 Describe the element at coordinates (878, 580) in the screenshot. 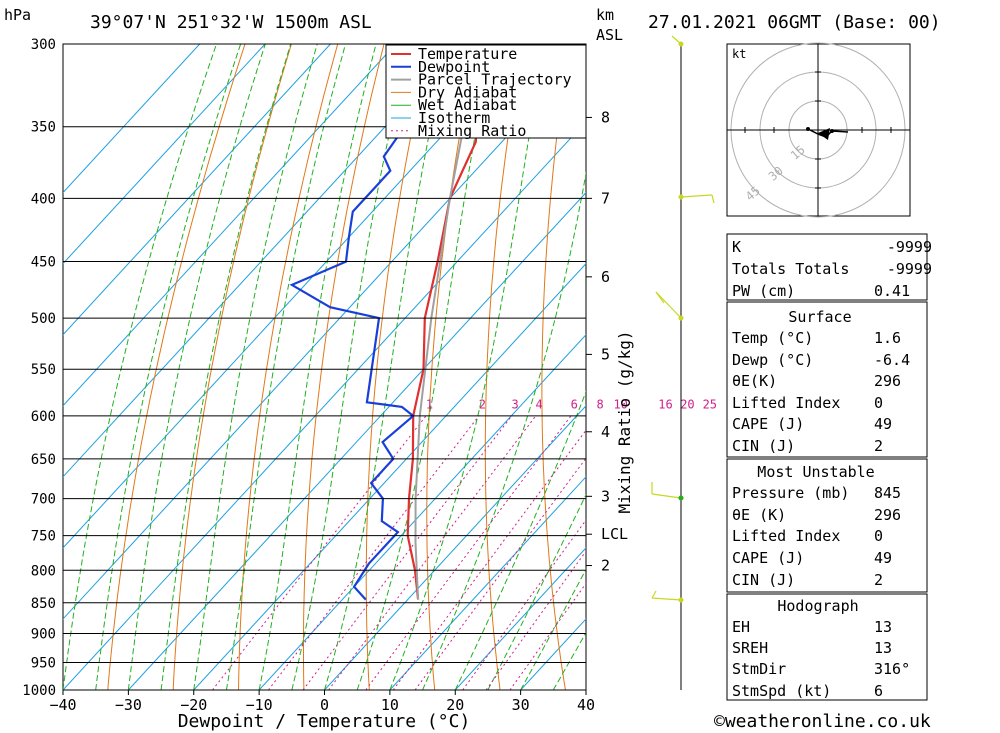

I see `mu-cin-value: 2` at that location.